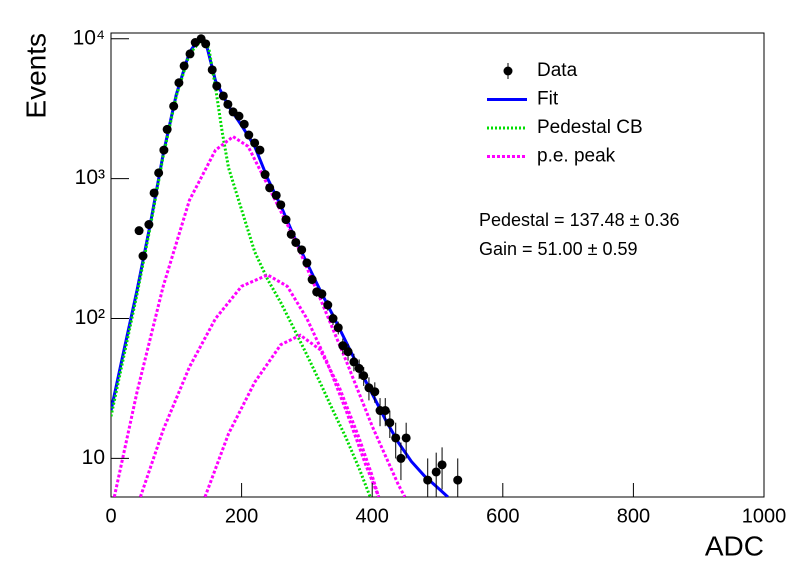 Image resolution: width=796 pixels, height=572 pixels. I want to click on x-tick-label: 800, so click(633, 516).